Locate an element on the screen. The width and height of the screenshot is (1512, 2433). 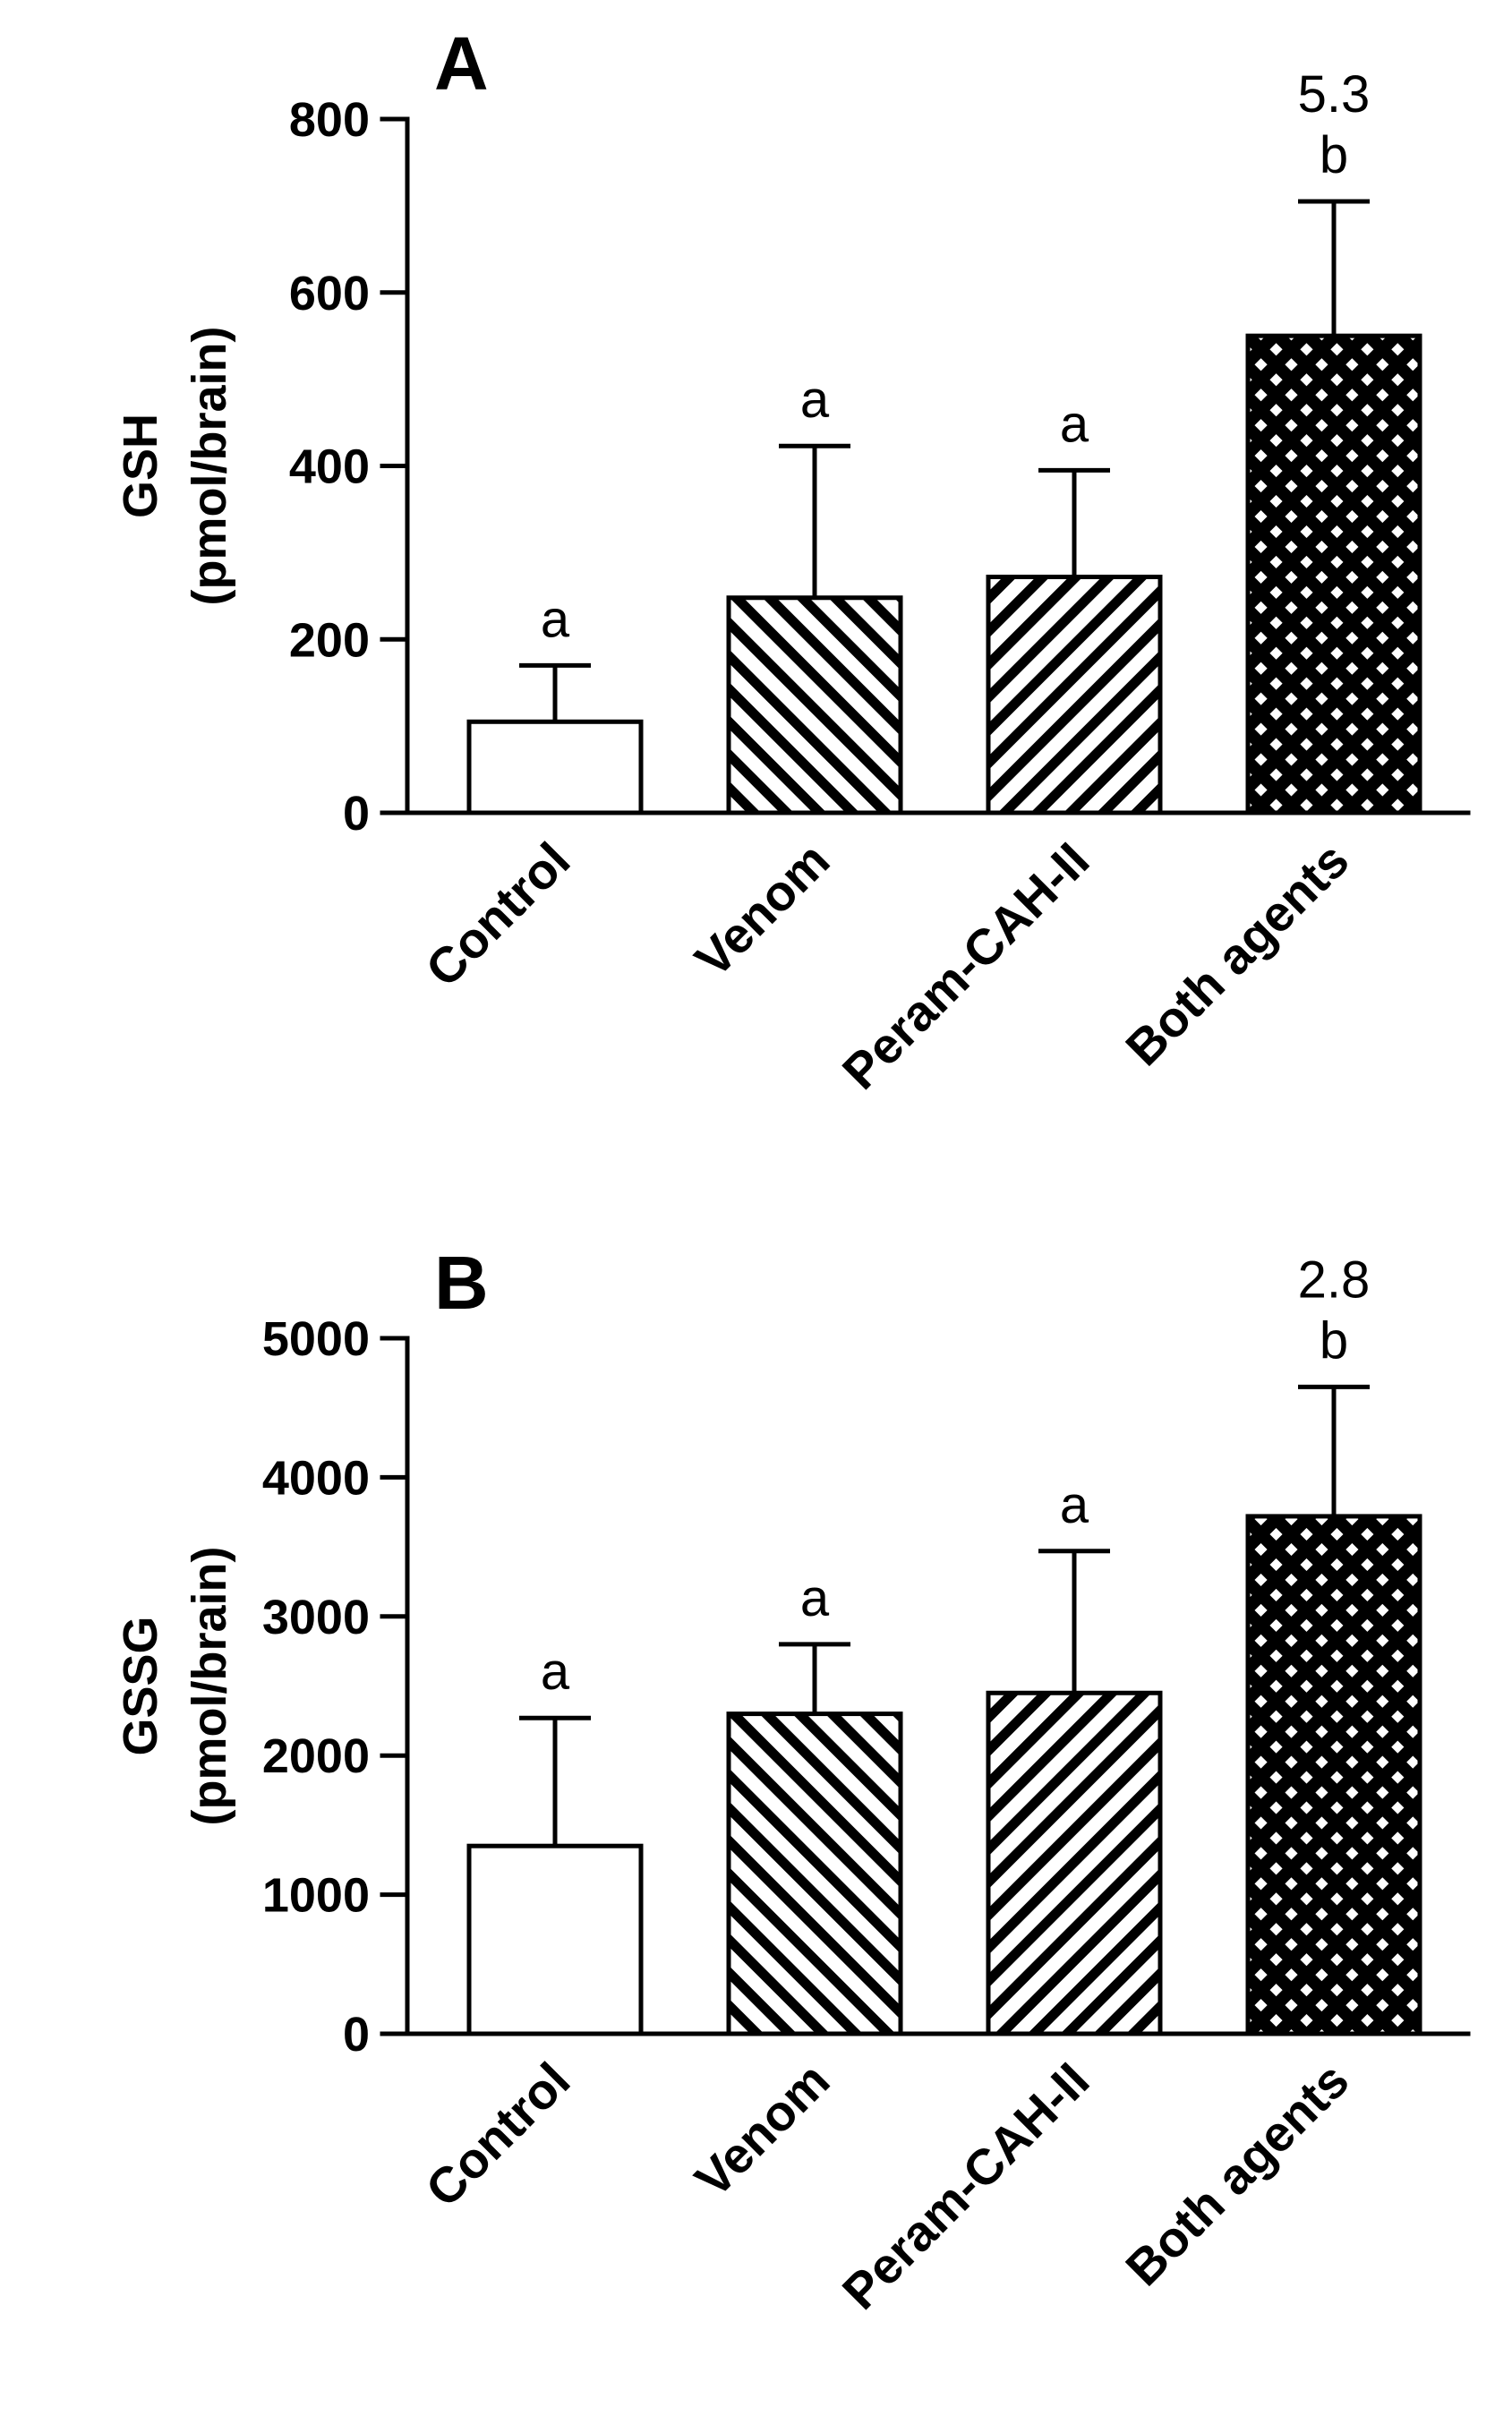
y-tick-label: 2000 is located at coordinates (316, 1756).